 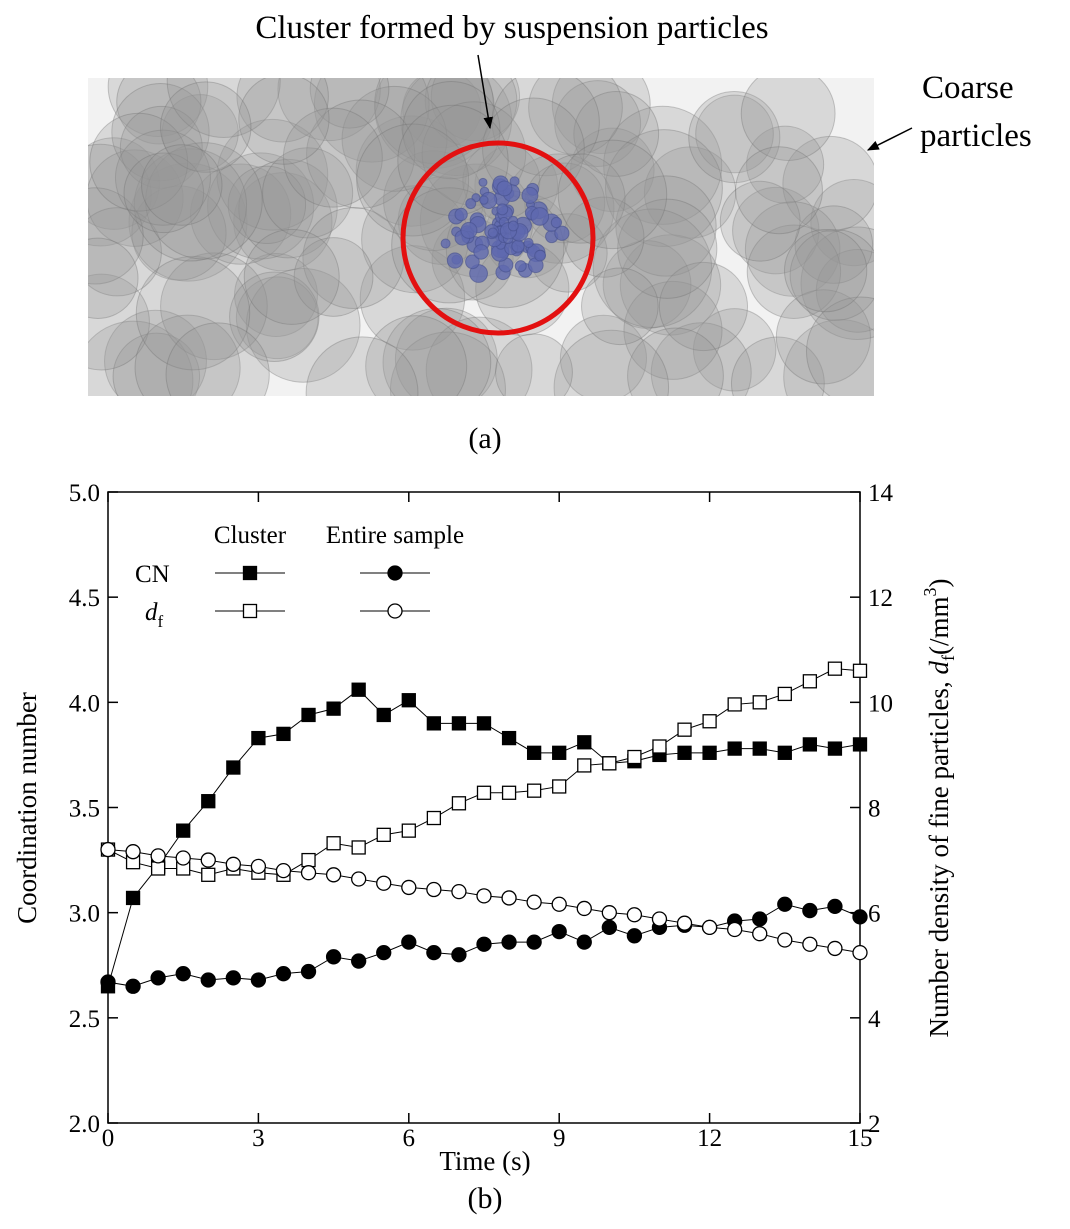 What do you see at coordinates (84, 598) in the screenshot?
I see `y-tick-label: 4.5` at bounding box center [84, 598].